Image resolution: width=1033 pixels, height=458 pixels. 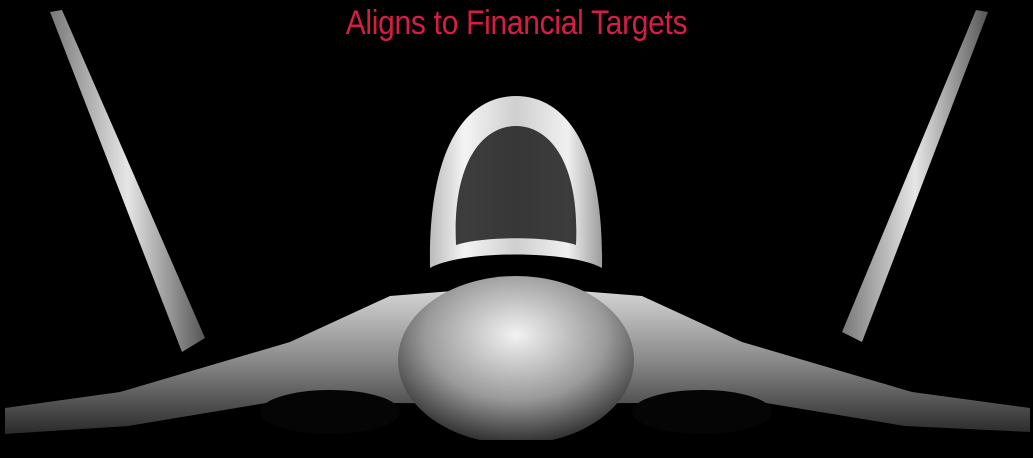 What do you see at coordinates (516, 23) in the screenshot?
I see `slide-title: Aligns to Financial Targets` at bounding box center [516, 23].